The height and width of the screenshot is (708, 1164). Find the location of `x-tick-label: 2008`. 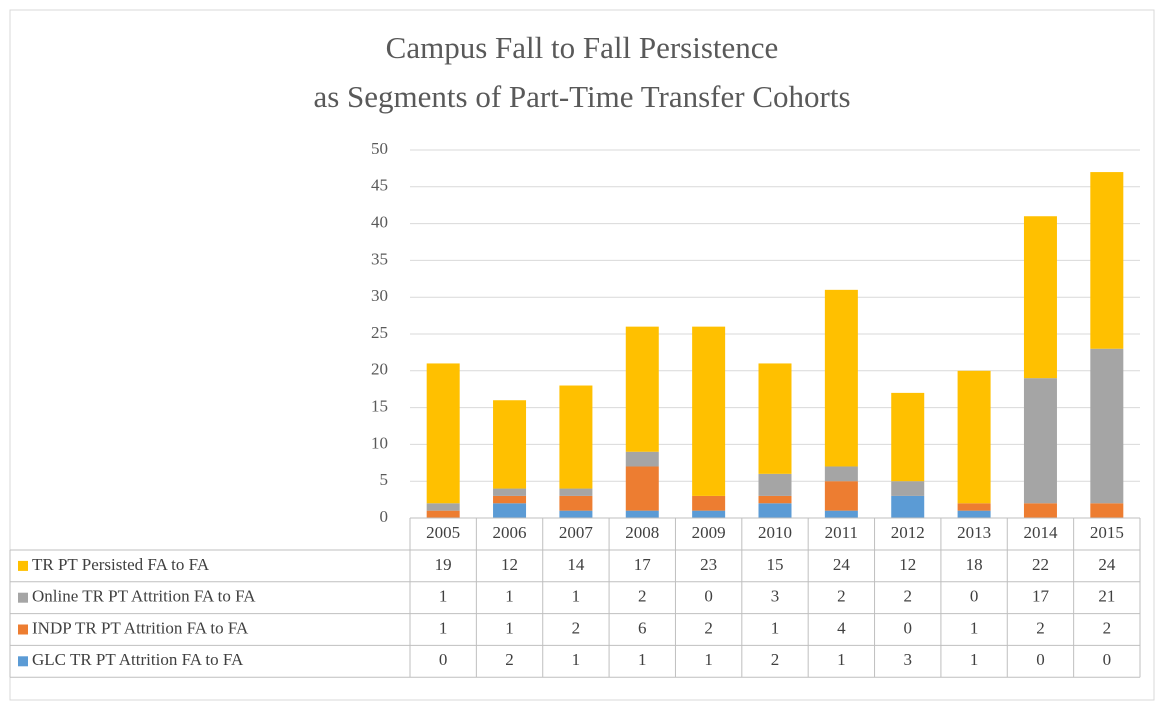

x-tick-label: 2008 is located at coordinates (642, 532).